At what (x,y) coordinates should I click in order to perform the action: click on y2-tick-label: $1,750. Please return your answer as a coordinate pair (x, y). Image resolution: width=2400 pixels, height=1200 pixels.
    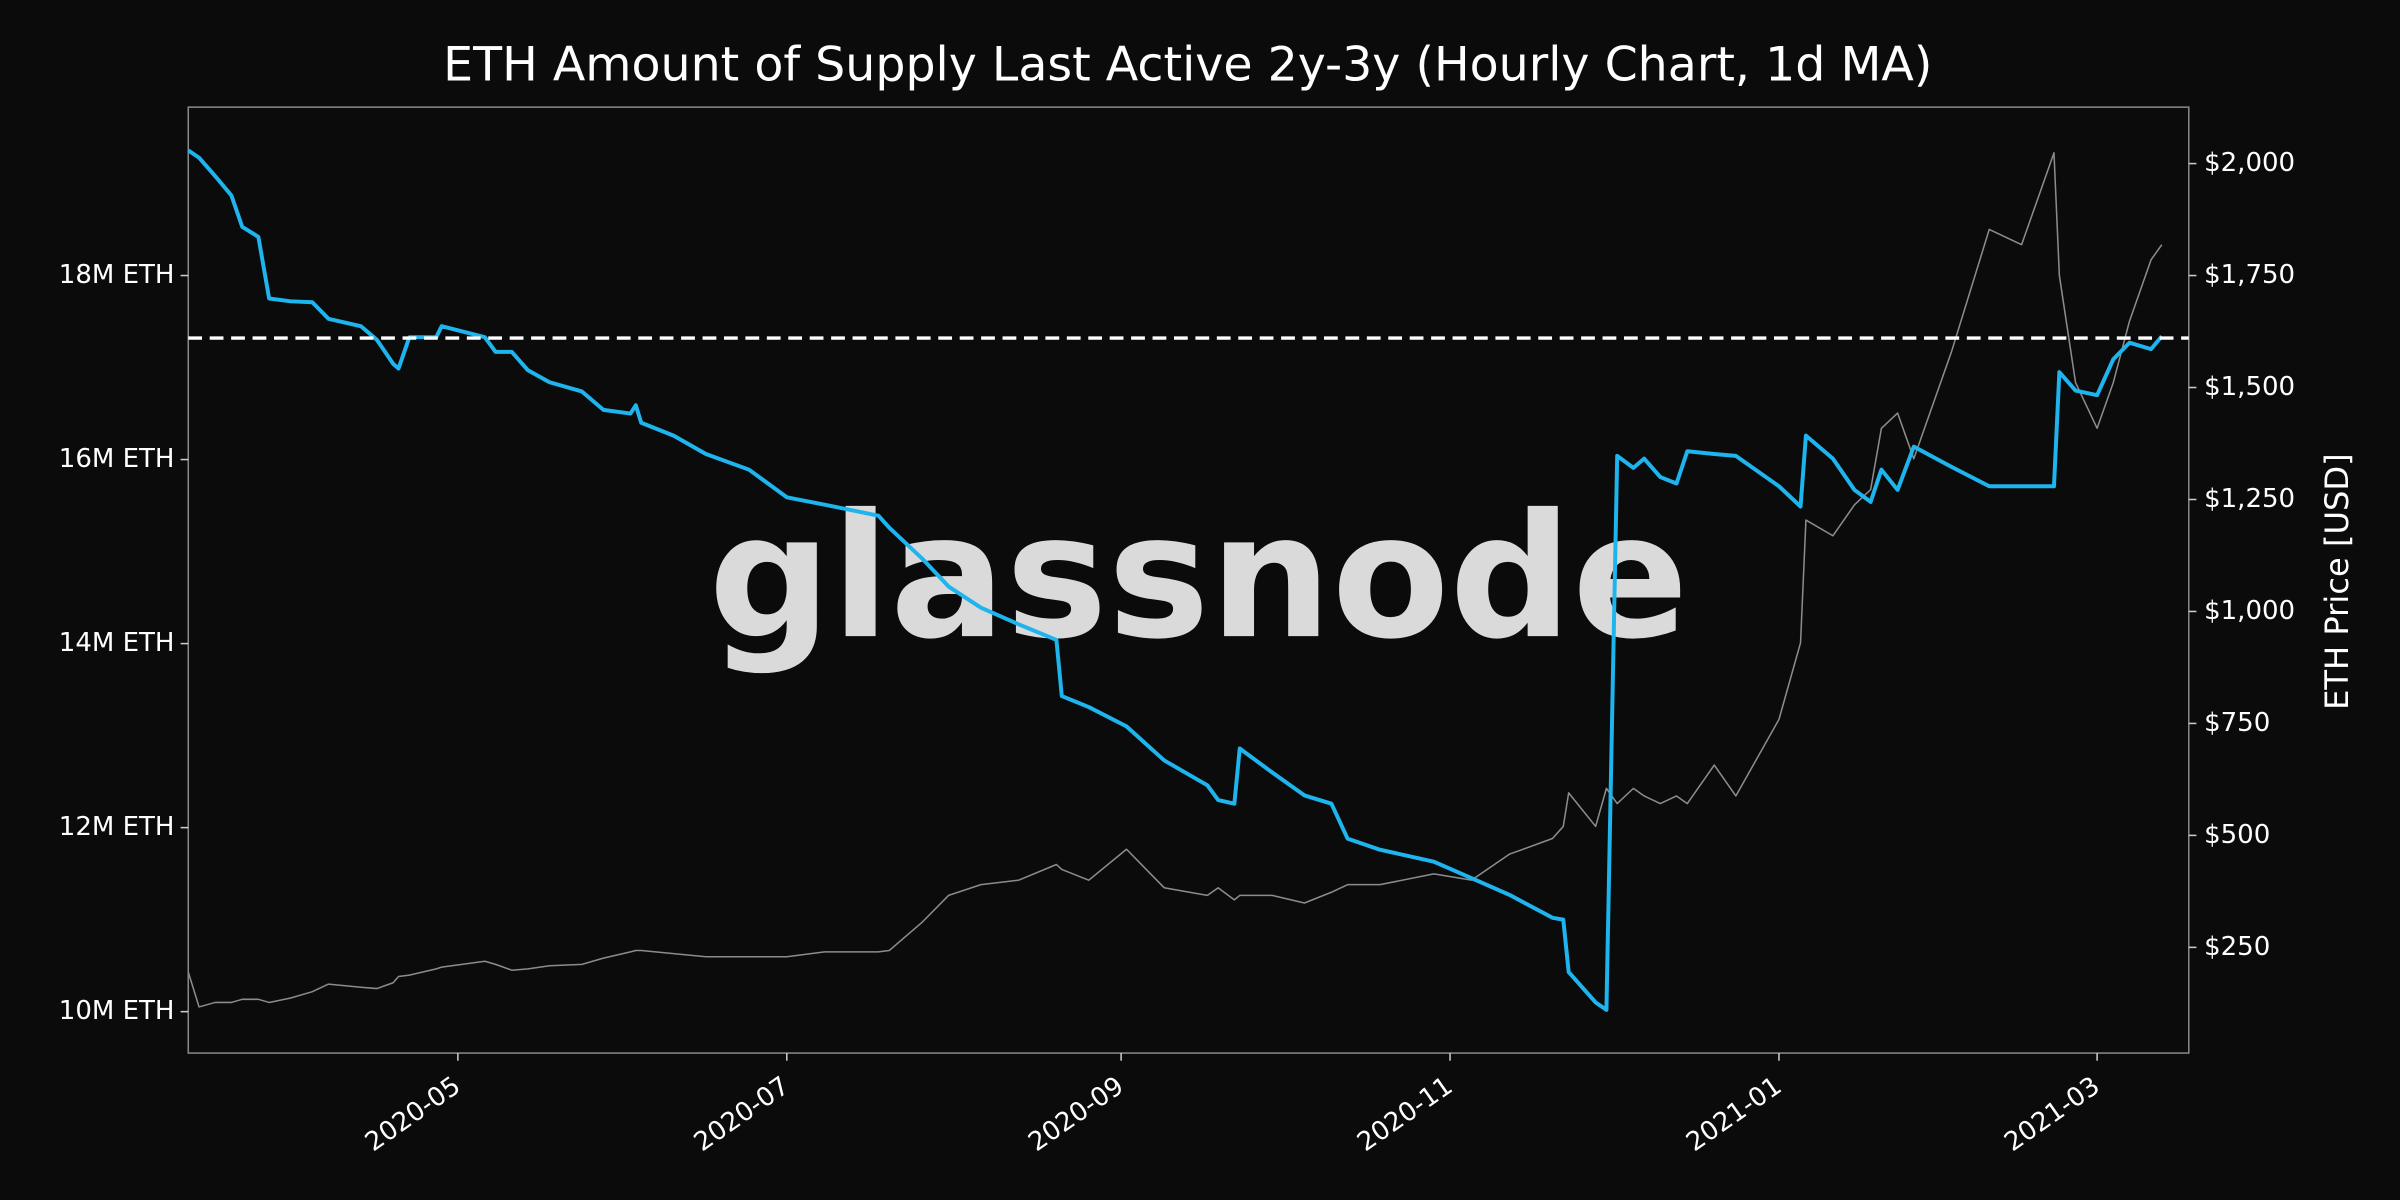
    Looking at the image, I should click on (2249, 275).